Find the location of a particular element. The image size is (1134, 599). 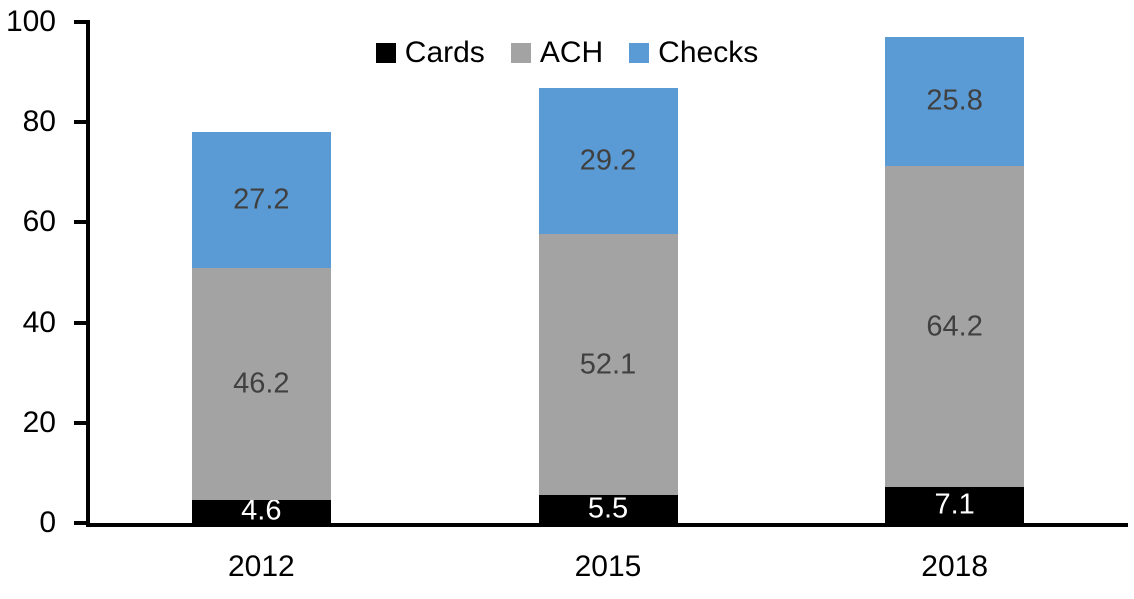

bar-value-label: 7.1 is located at coordinates (954, 504).